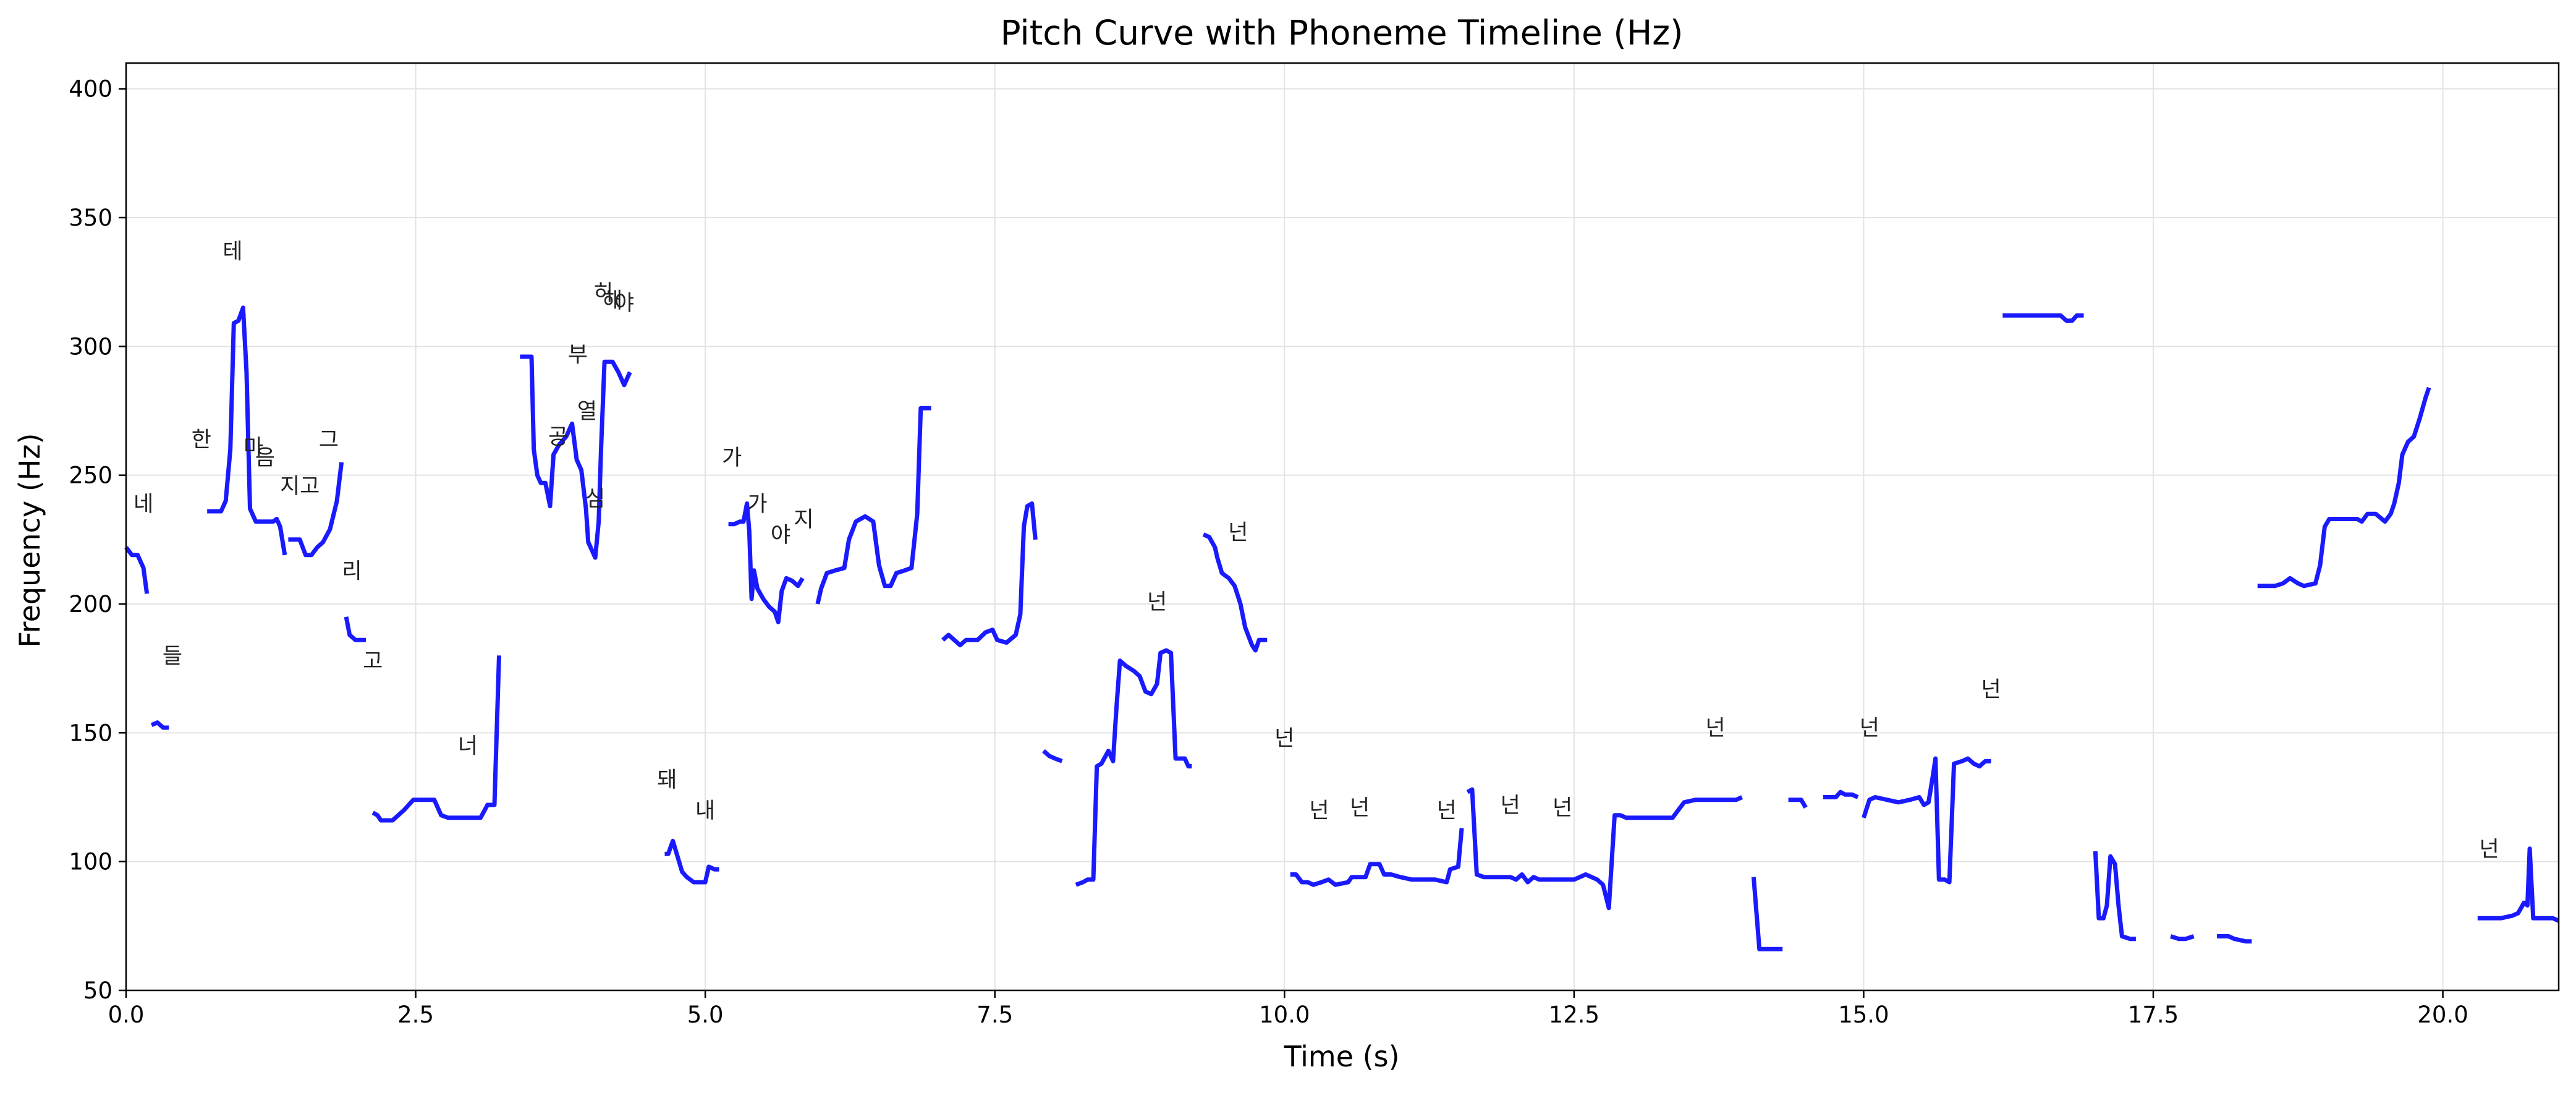 Image resolution: width=2576 pixels, height=1093 pixels. Describe the element at coordinates (558, 438) in the screenshot. I see `phoneme-label: 공` at that location.